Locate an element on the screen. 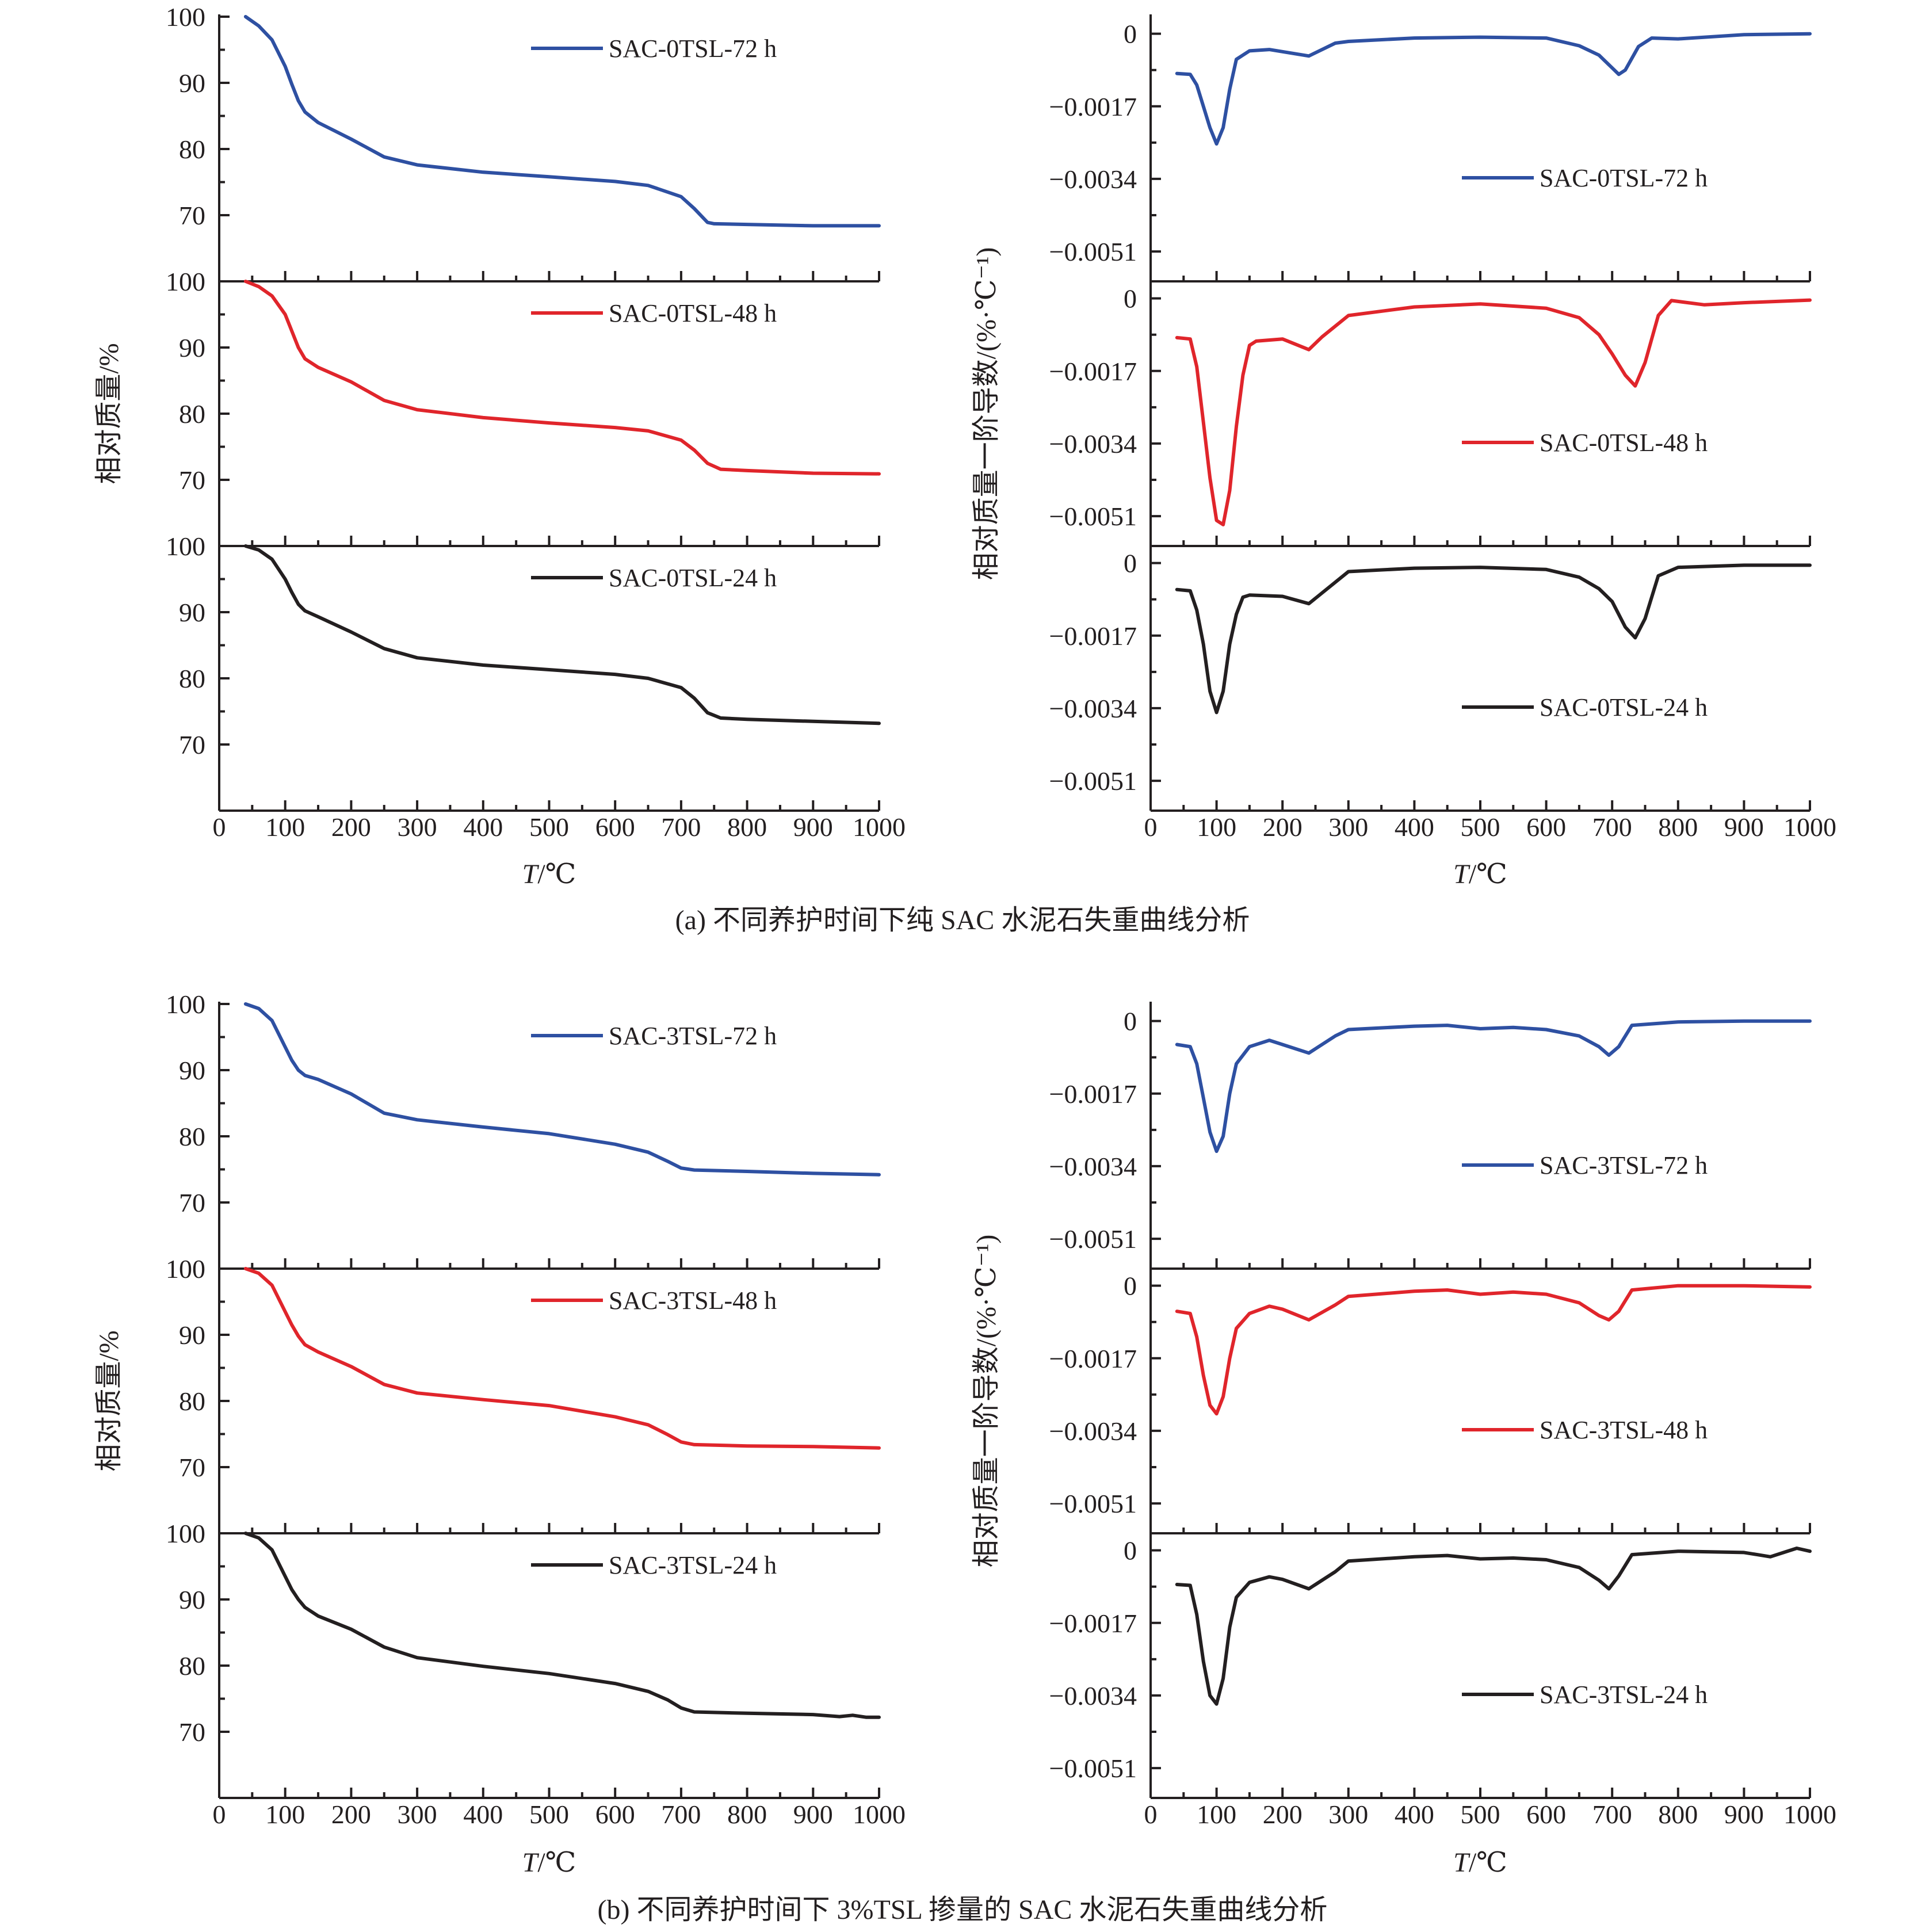 The width and height of the screenshot is (1925, 1932). subplot-sac-0tsl-72-h: 0 −0.0017 −0.0034 −0.0051 SAC-0TSL-72 h is located at coordinates (1430, 151).